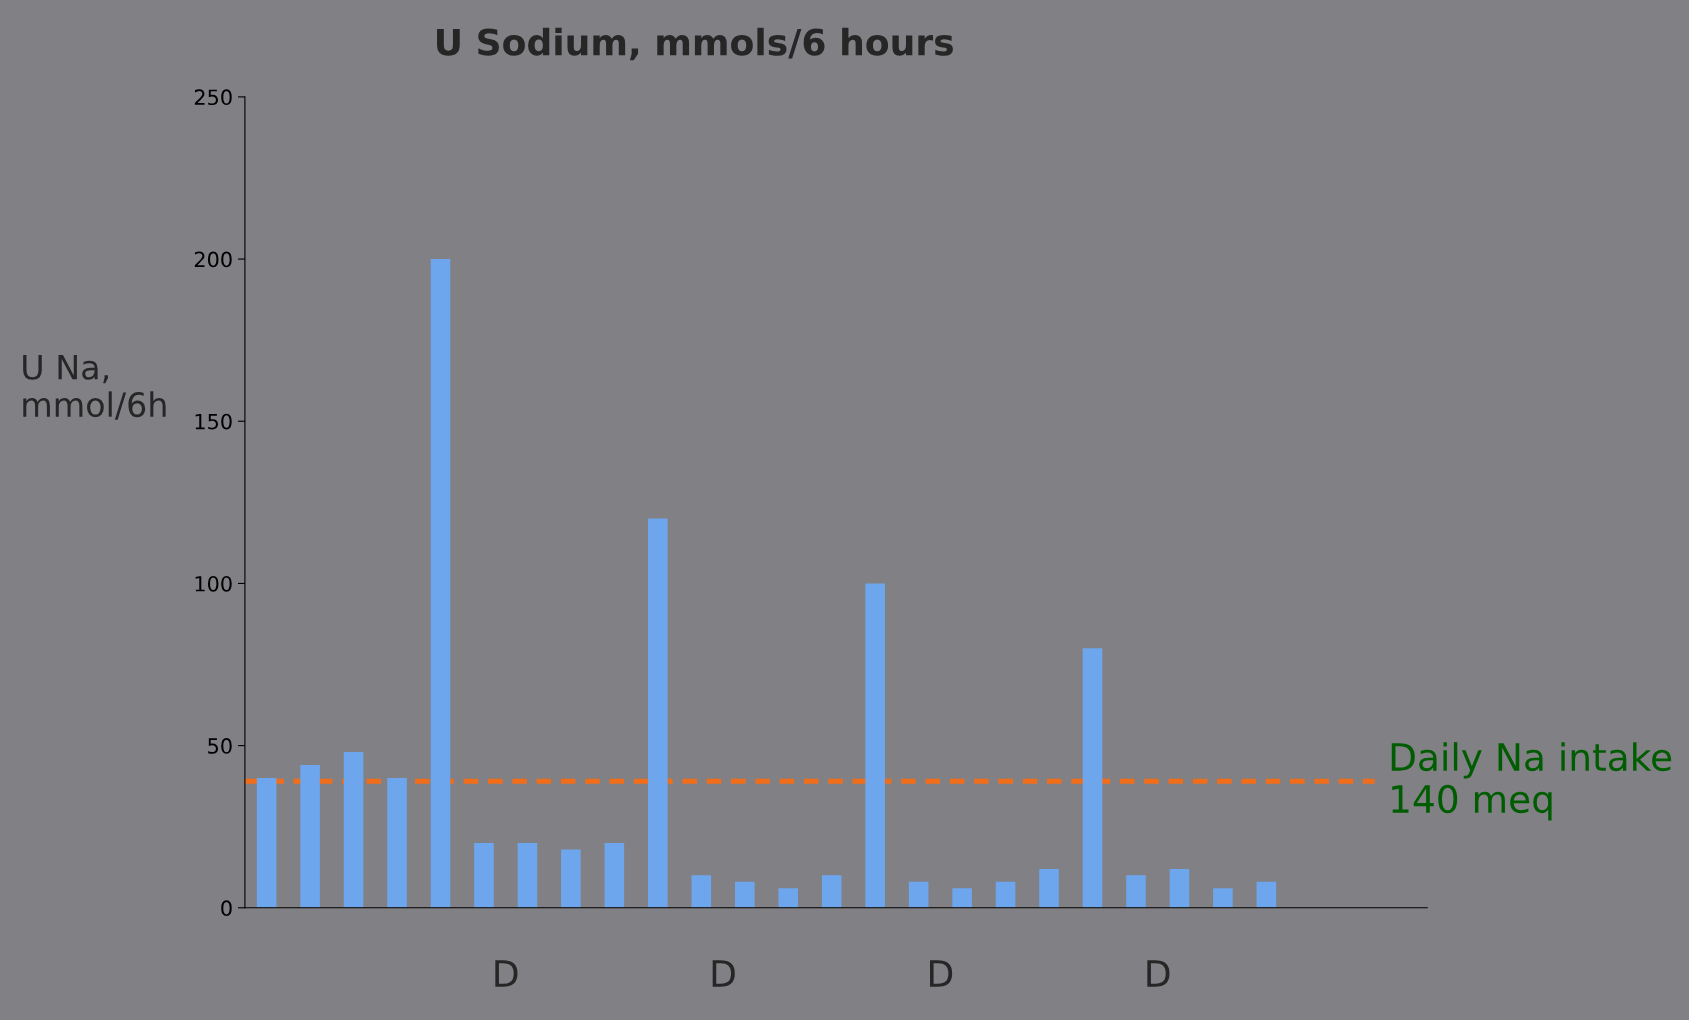 The width and height of the screenshot is (1689, 1020). I want to click on y-tick-label: 150, so click(213, 421).